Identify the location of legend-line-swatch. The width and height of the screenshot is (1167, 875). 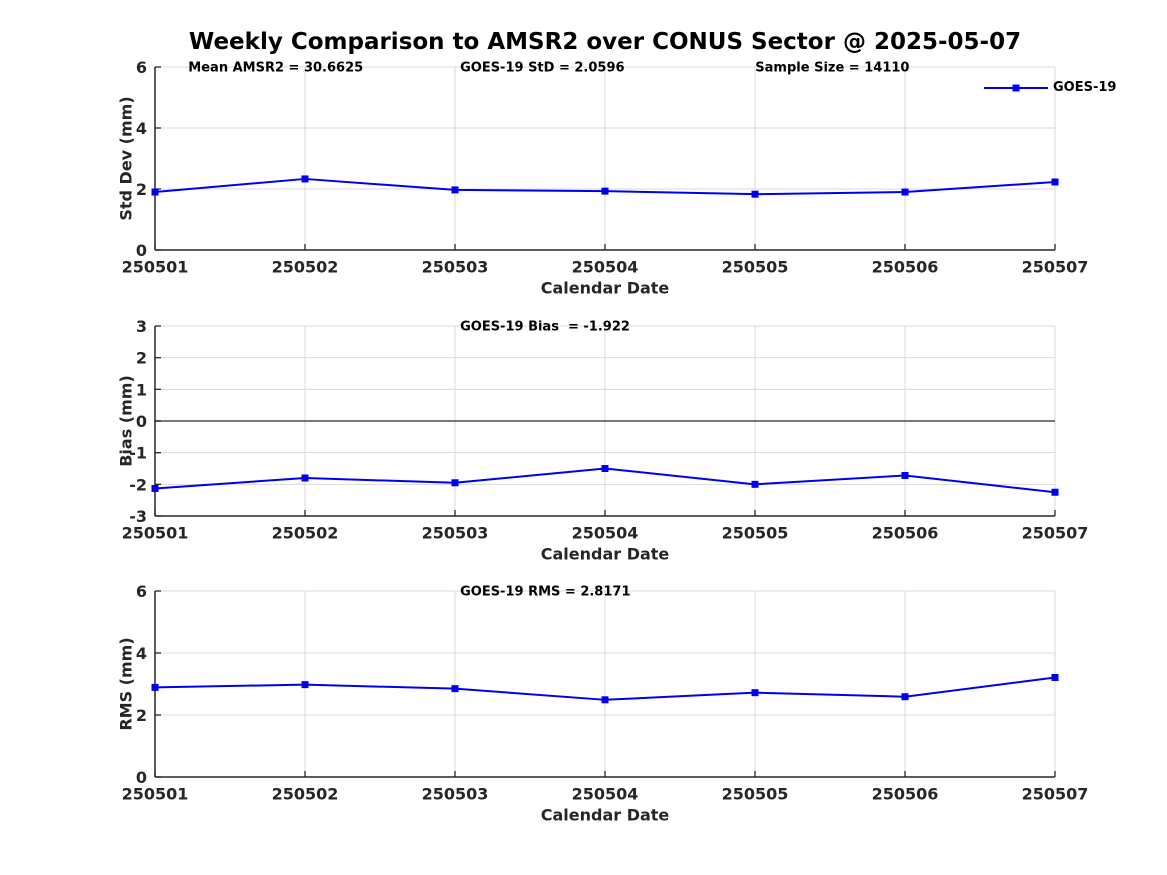
(1016, 87).